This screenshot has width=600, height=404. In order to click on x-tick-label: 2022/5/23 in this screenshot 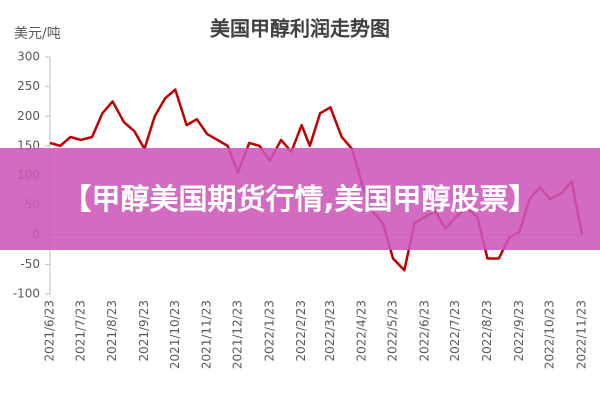, I will do `click(393, 331)`.